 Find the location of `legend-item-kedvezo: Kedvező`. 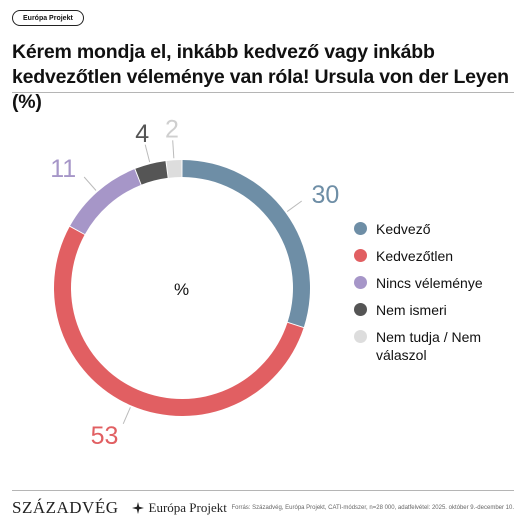

legend-item-kedvezo: Kedvező is located at coordinates (439, 229).